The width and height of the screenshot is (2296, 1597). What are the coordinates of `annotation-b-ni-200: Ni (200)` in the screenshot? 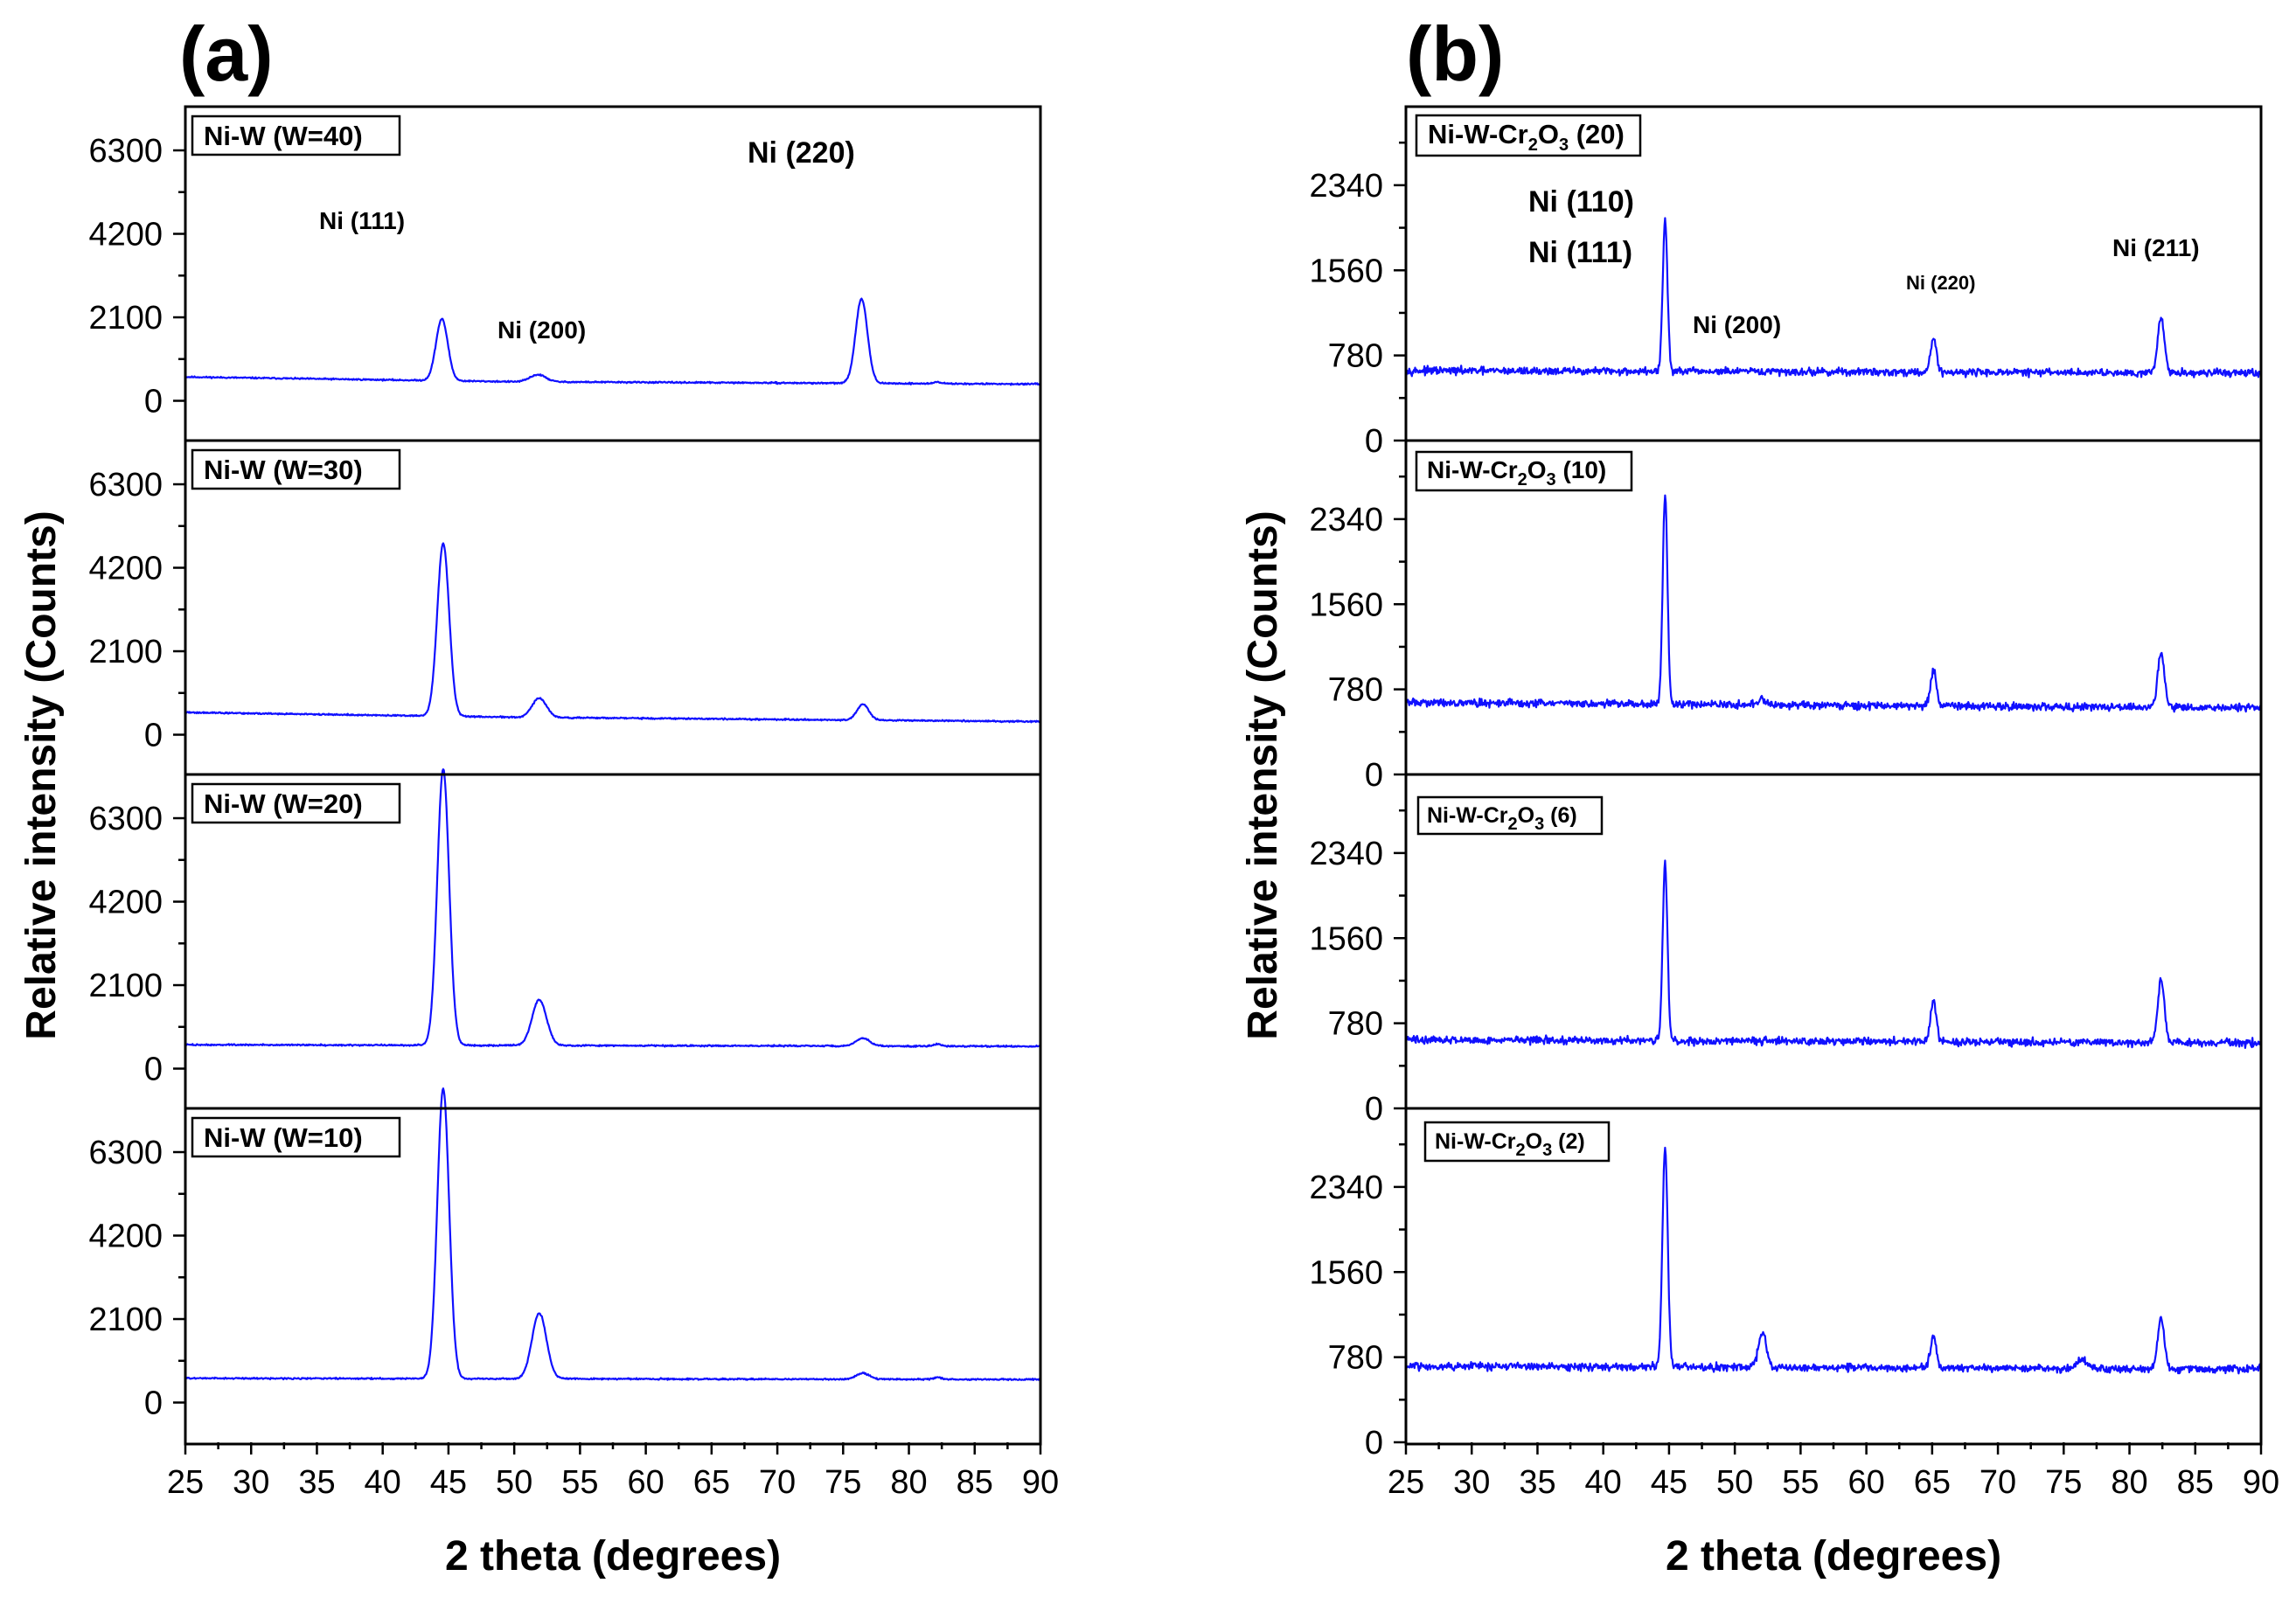 It's located at (1737, 324).